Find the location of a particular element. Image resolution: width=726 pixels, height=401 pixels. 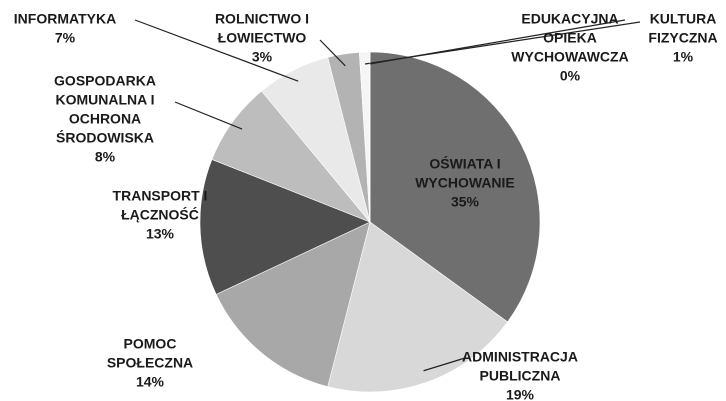

value-label: 8% is located at coordinates (105, 157).